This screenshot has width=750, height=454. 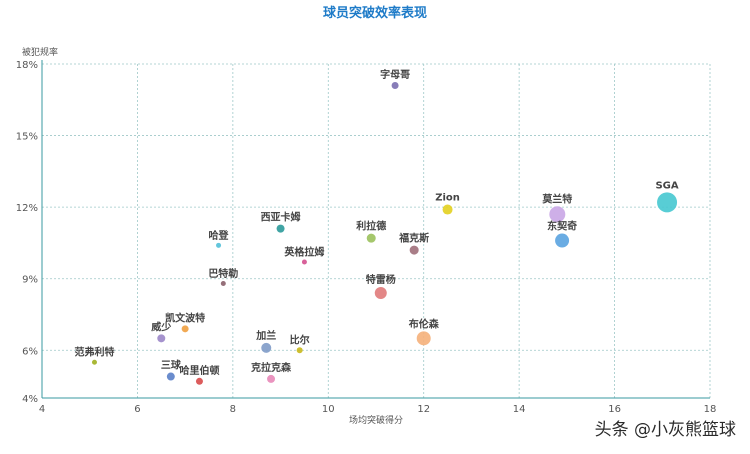 What do you see at coordinates (185, 317) in the screenshot?
I see `point-label: 凯文波特` at bounding box center [185, 317].